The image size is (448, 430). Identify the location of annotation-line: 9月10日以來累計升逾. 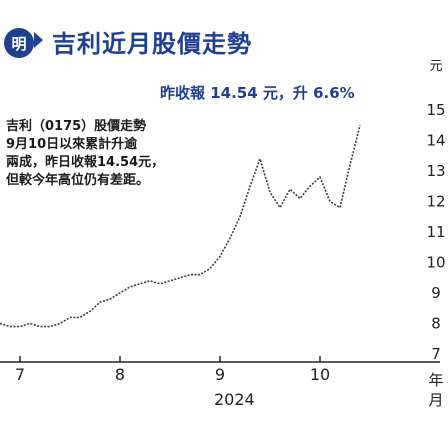
(72, 144).